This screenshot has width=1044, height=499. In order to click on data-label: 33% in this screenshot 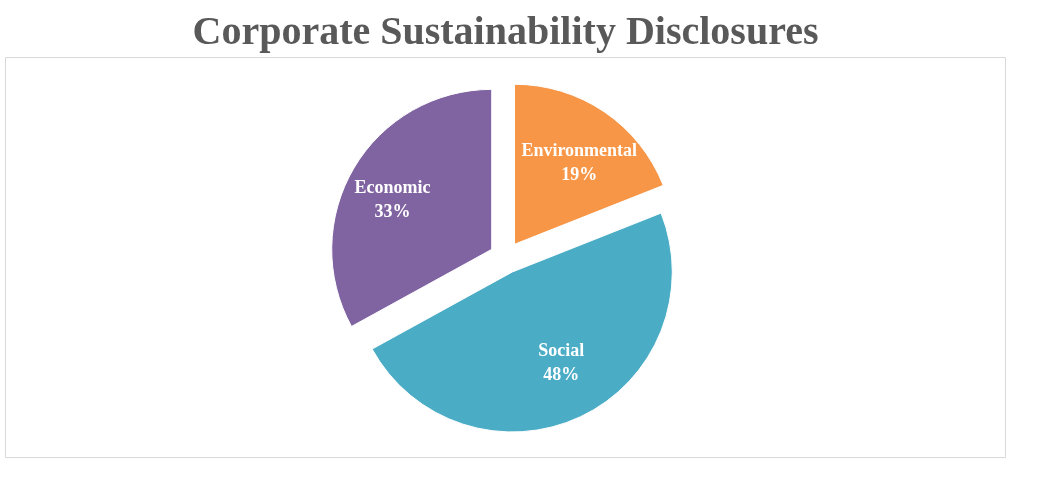, I will do `click(392, 210)`.